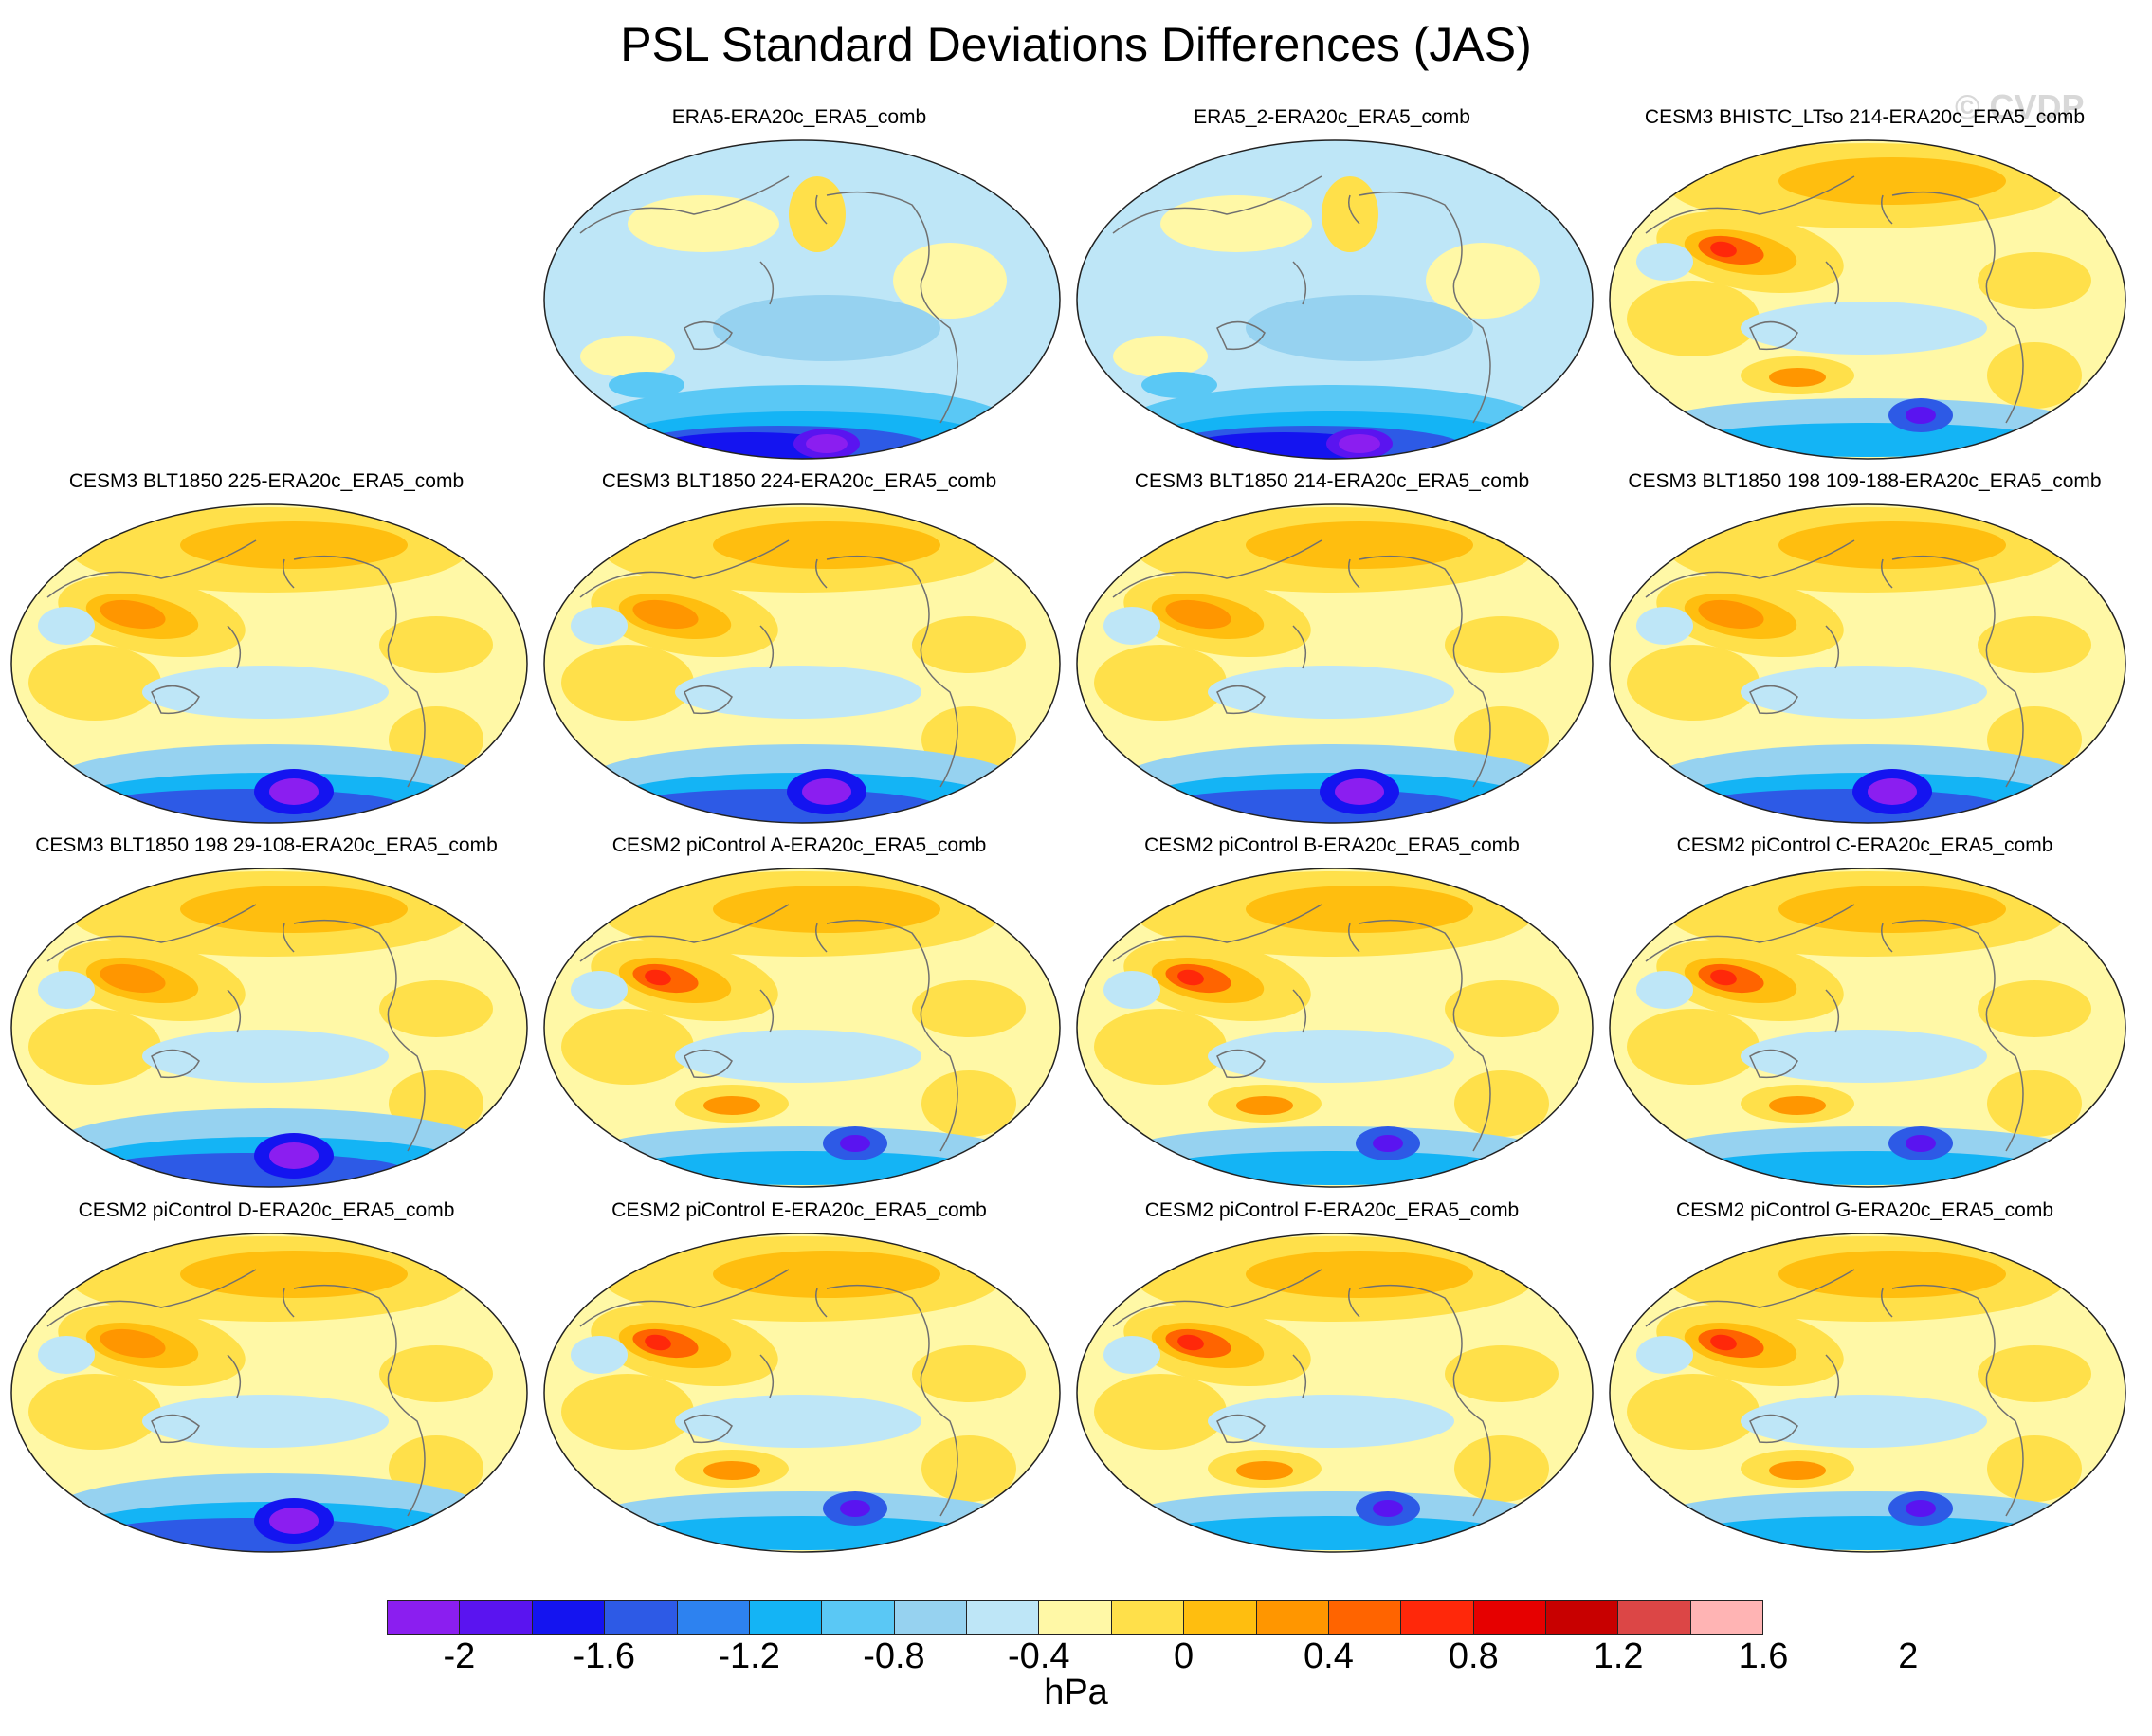 The height and width of the screenshot is (1736, 2152). What do you see at coordinates (1332, 481) in the screenshot?
I see `panel-title: CESM3 BLT1850 214-ERA20c_ERA5_comb` at bounding box center [1332, 481].